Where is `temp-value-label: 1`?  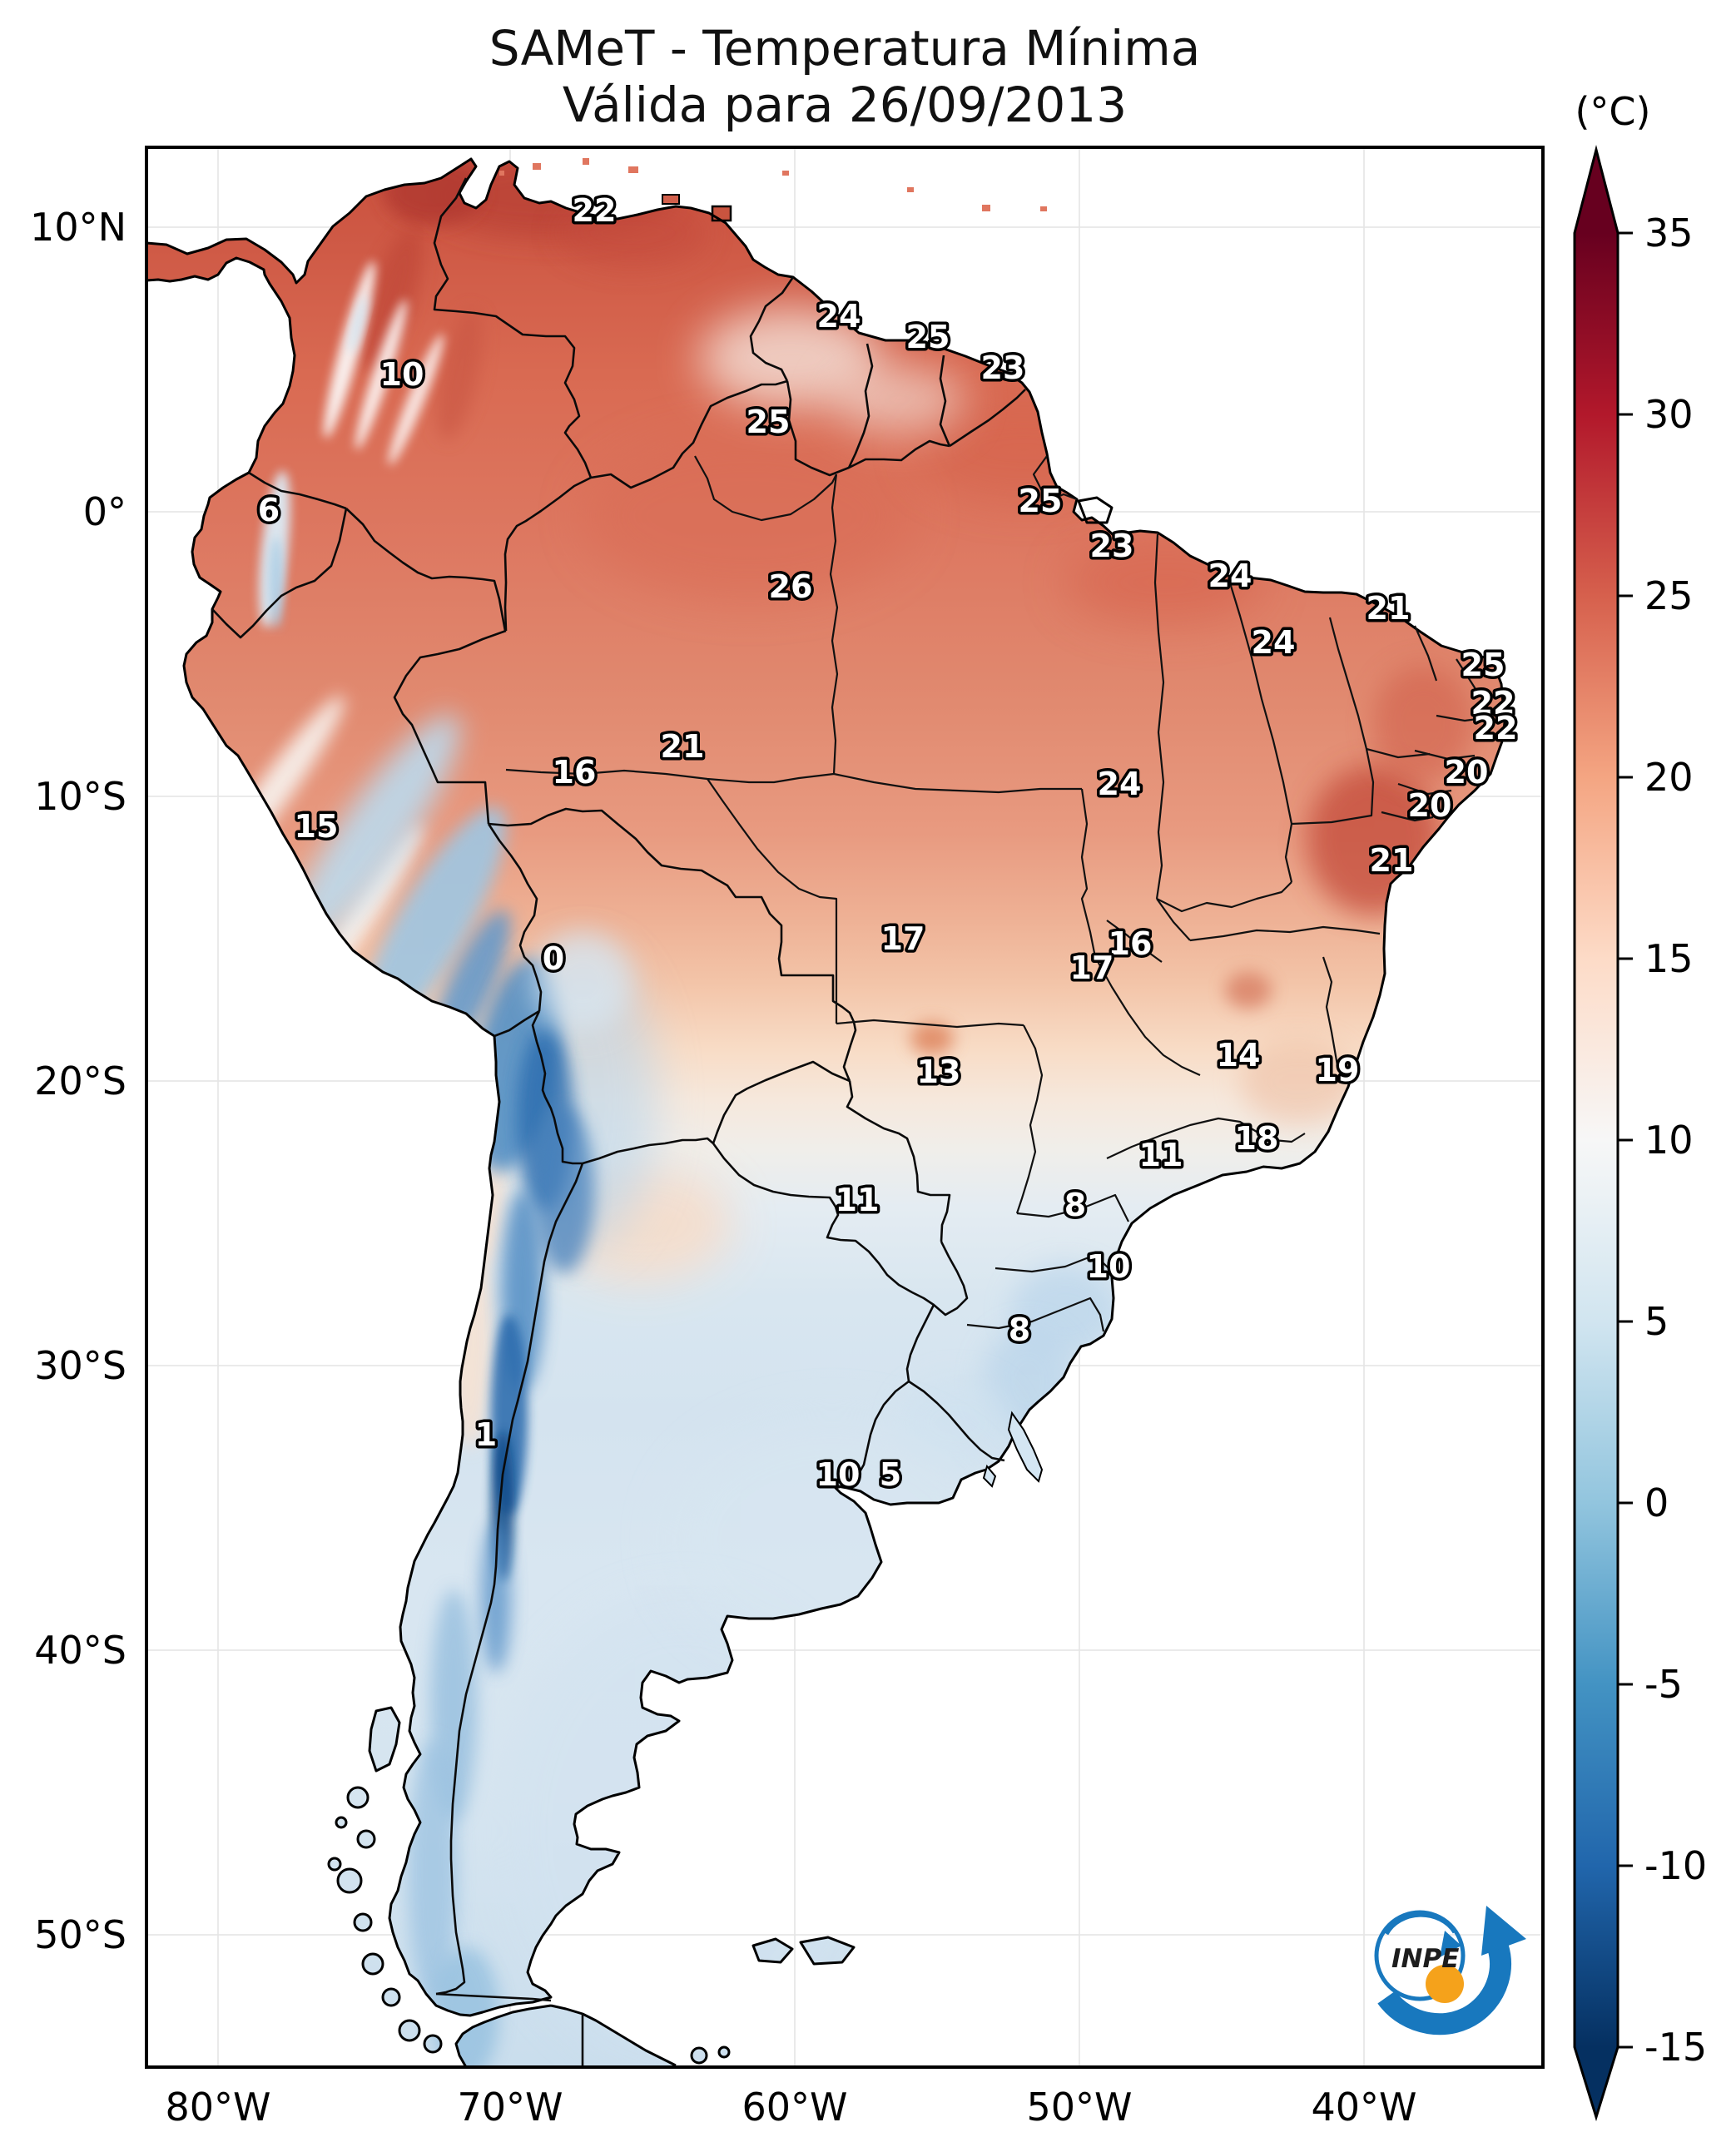
temp-value-label: 1 is located at coordinates (486, 1434).